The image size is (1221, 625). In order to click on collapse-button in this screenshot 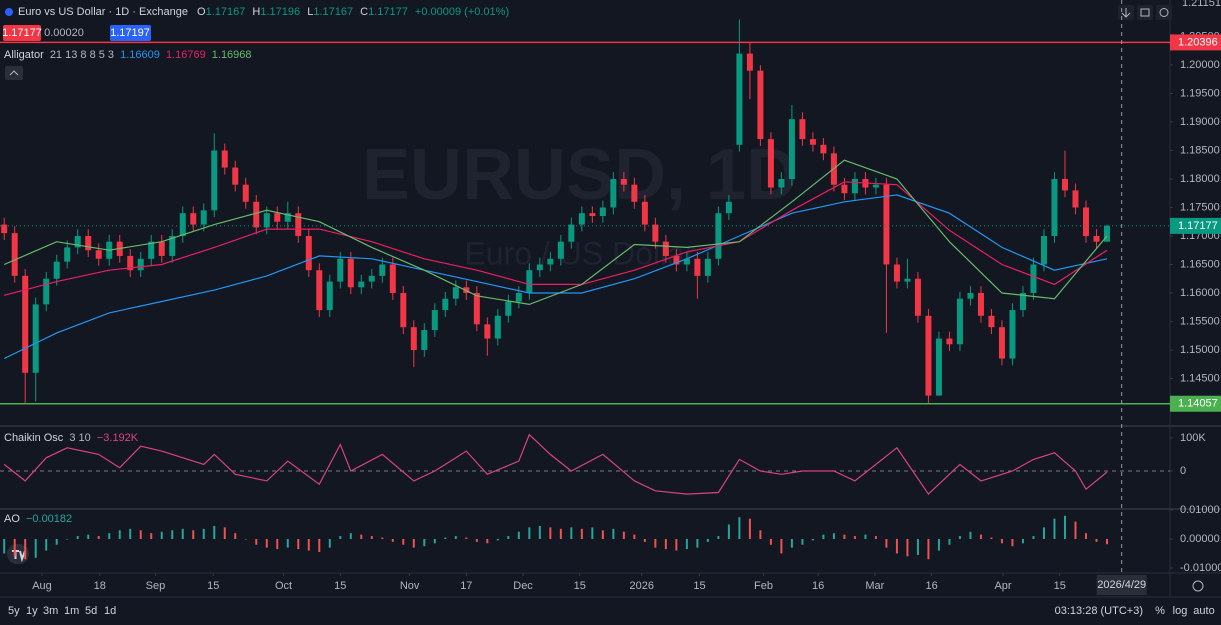, I will do `click(14, 73)`.